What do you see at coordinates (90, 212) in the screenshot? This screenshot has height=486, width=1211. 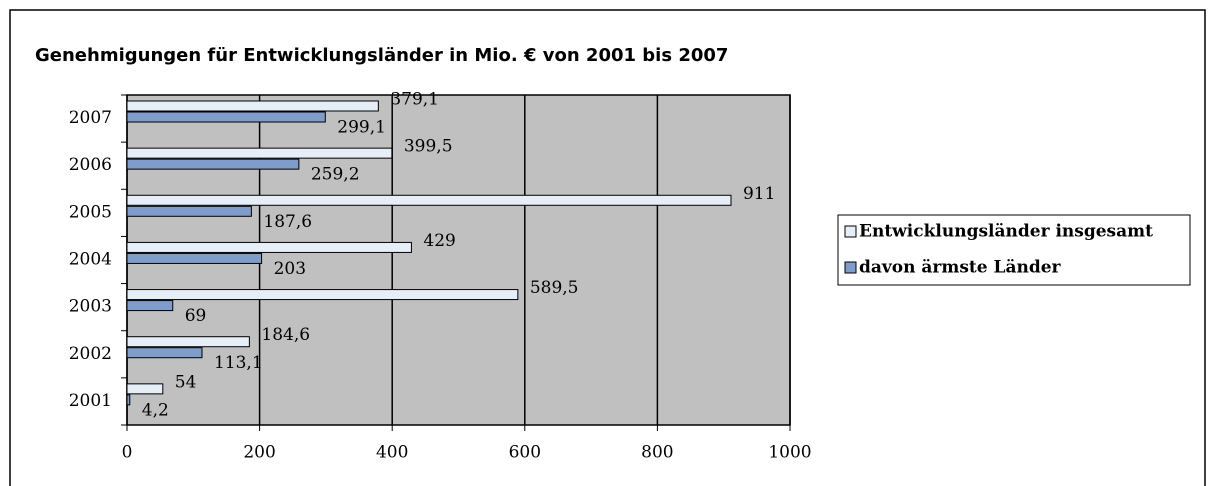 I see `y-tick-label: 2005` at bounding box center [90, 212].